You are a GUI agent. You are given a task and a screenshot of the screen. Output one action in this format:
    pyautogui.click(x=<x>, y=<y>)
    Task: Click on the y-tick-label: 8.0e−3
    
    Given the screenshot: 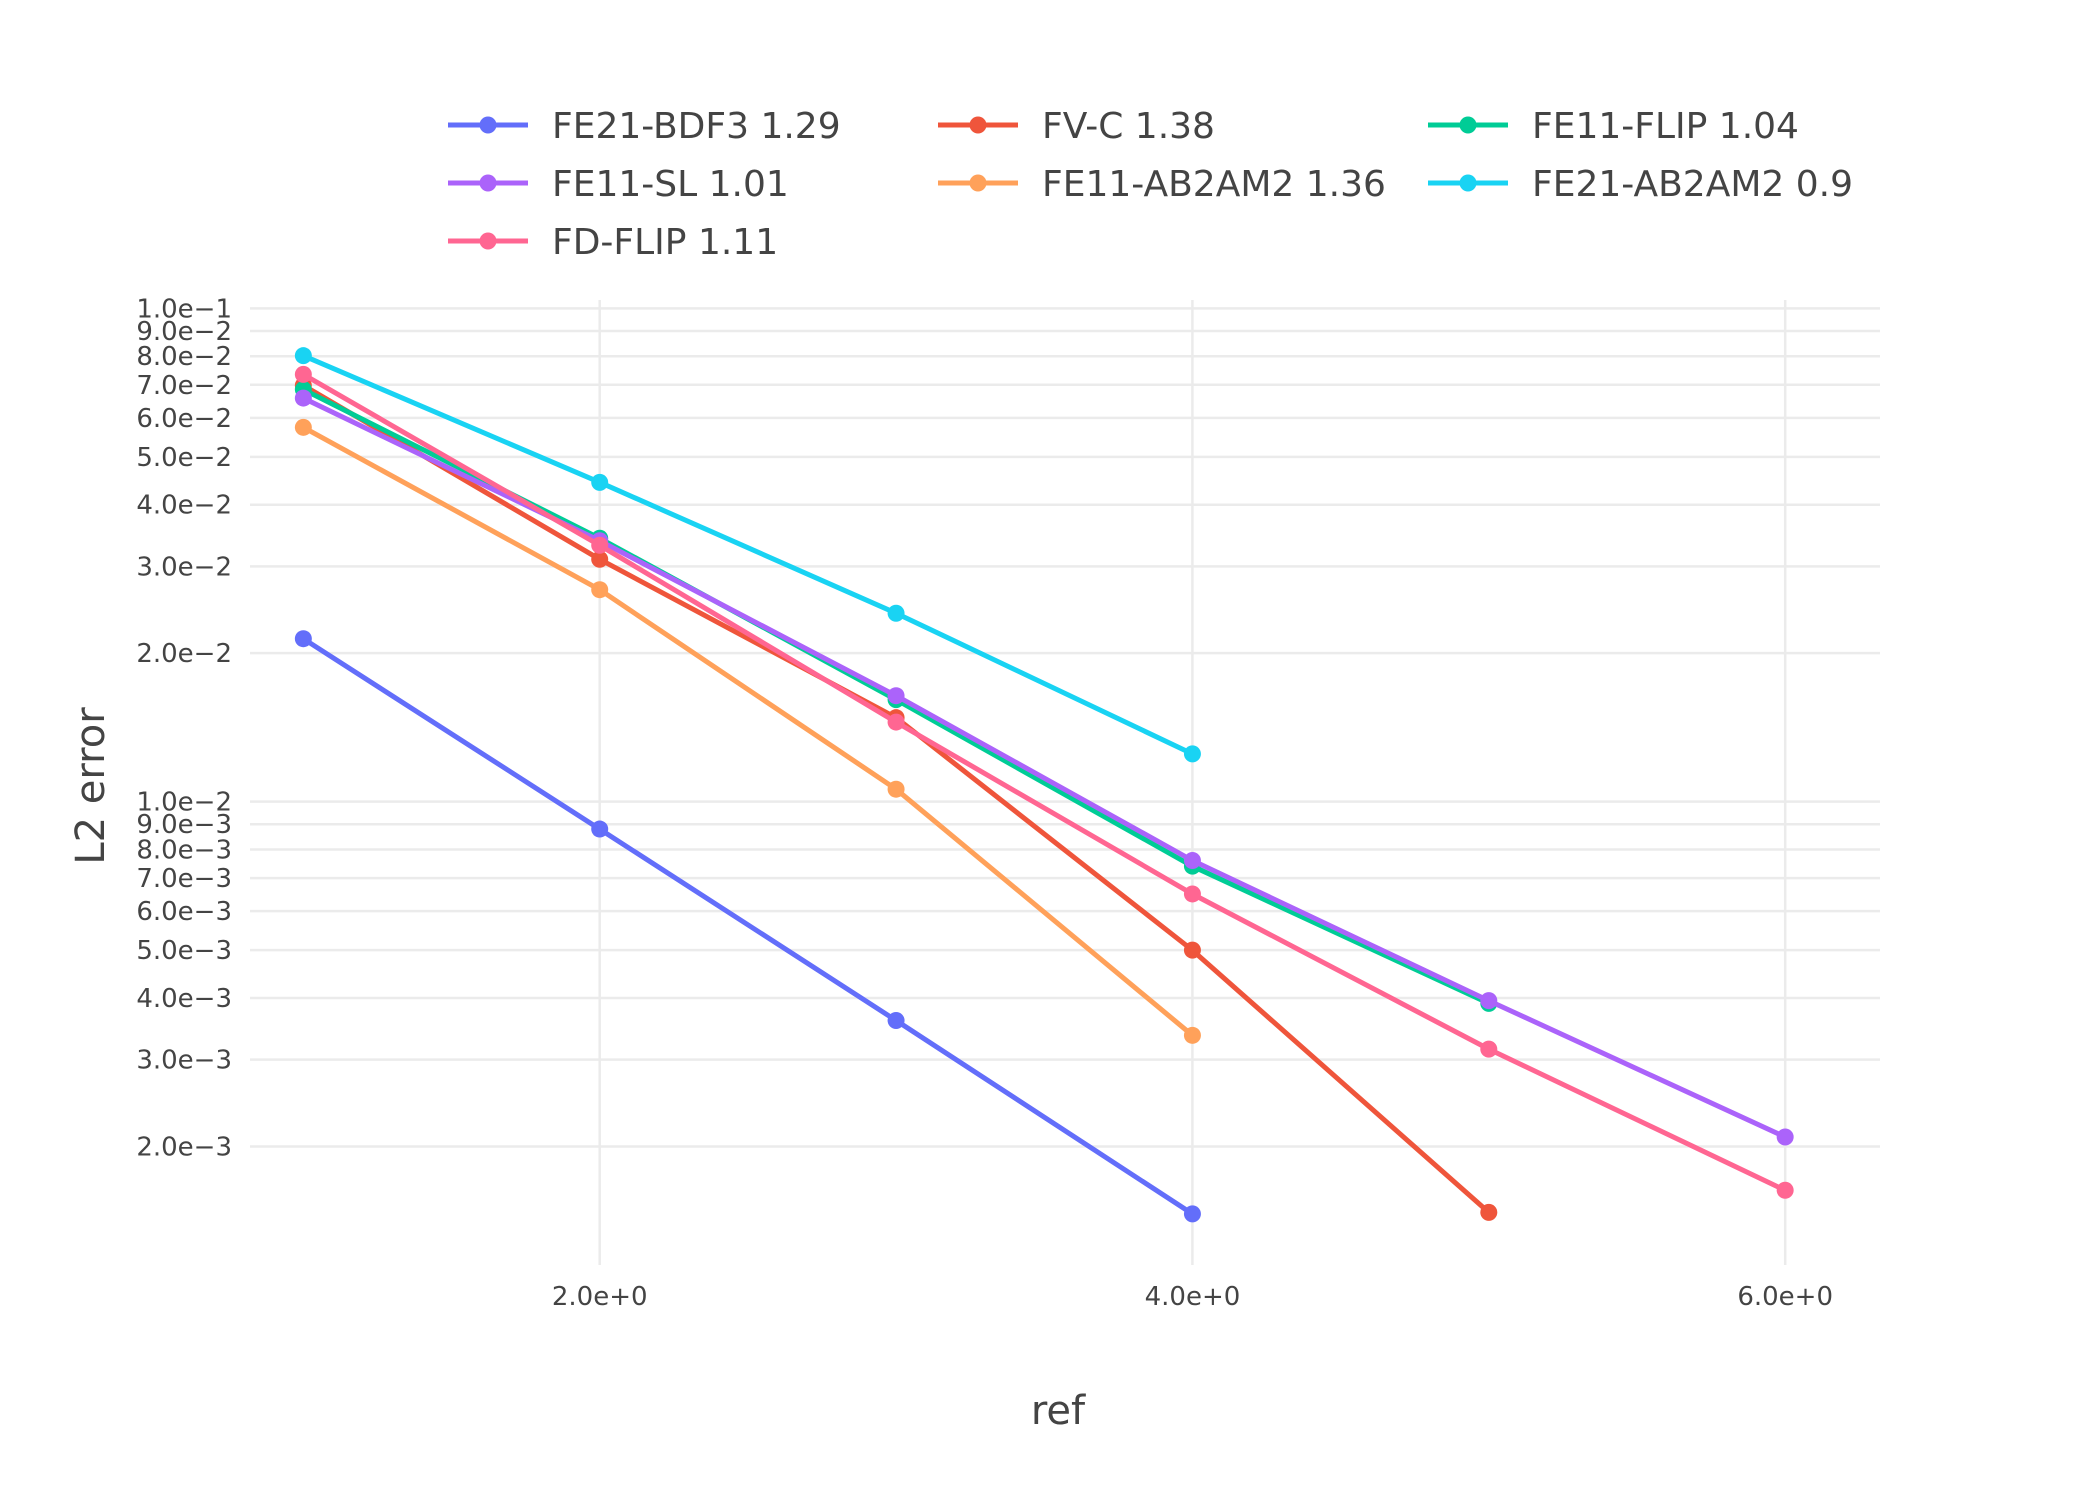 What is the action you would take?
    pyautogui.click(x=184, y=850)
    